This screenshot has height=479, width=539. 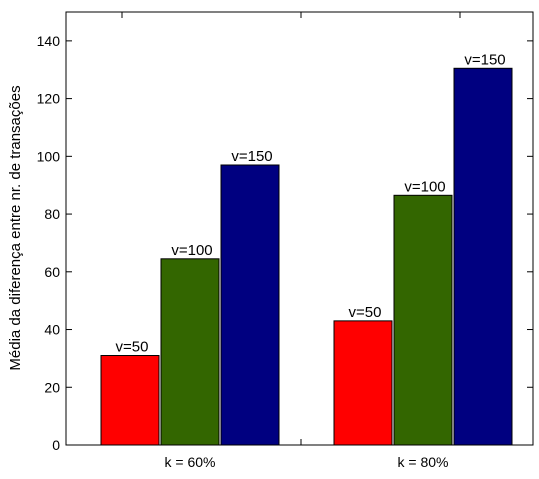 I want to click on x-tick-label: k = 80%, so click(x=423, y=462).